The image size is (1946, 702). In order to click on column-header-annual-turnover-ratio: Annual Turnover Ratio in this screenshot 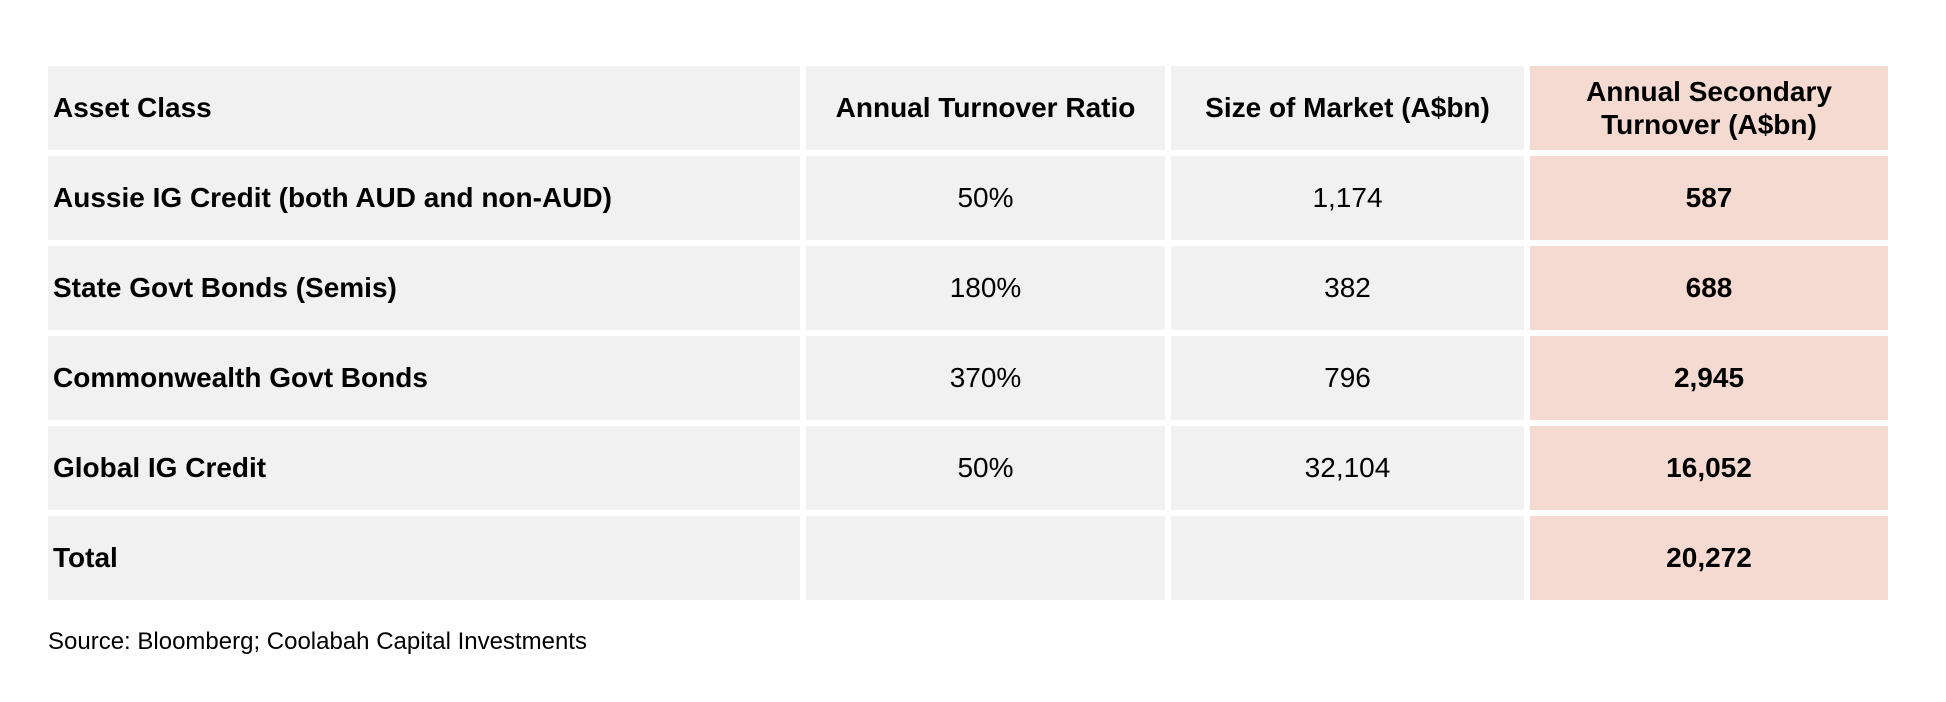, I will do `click(985, 108)`.